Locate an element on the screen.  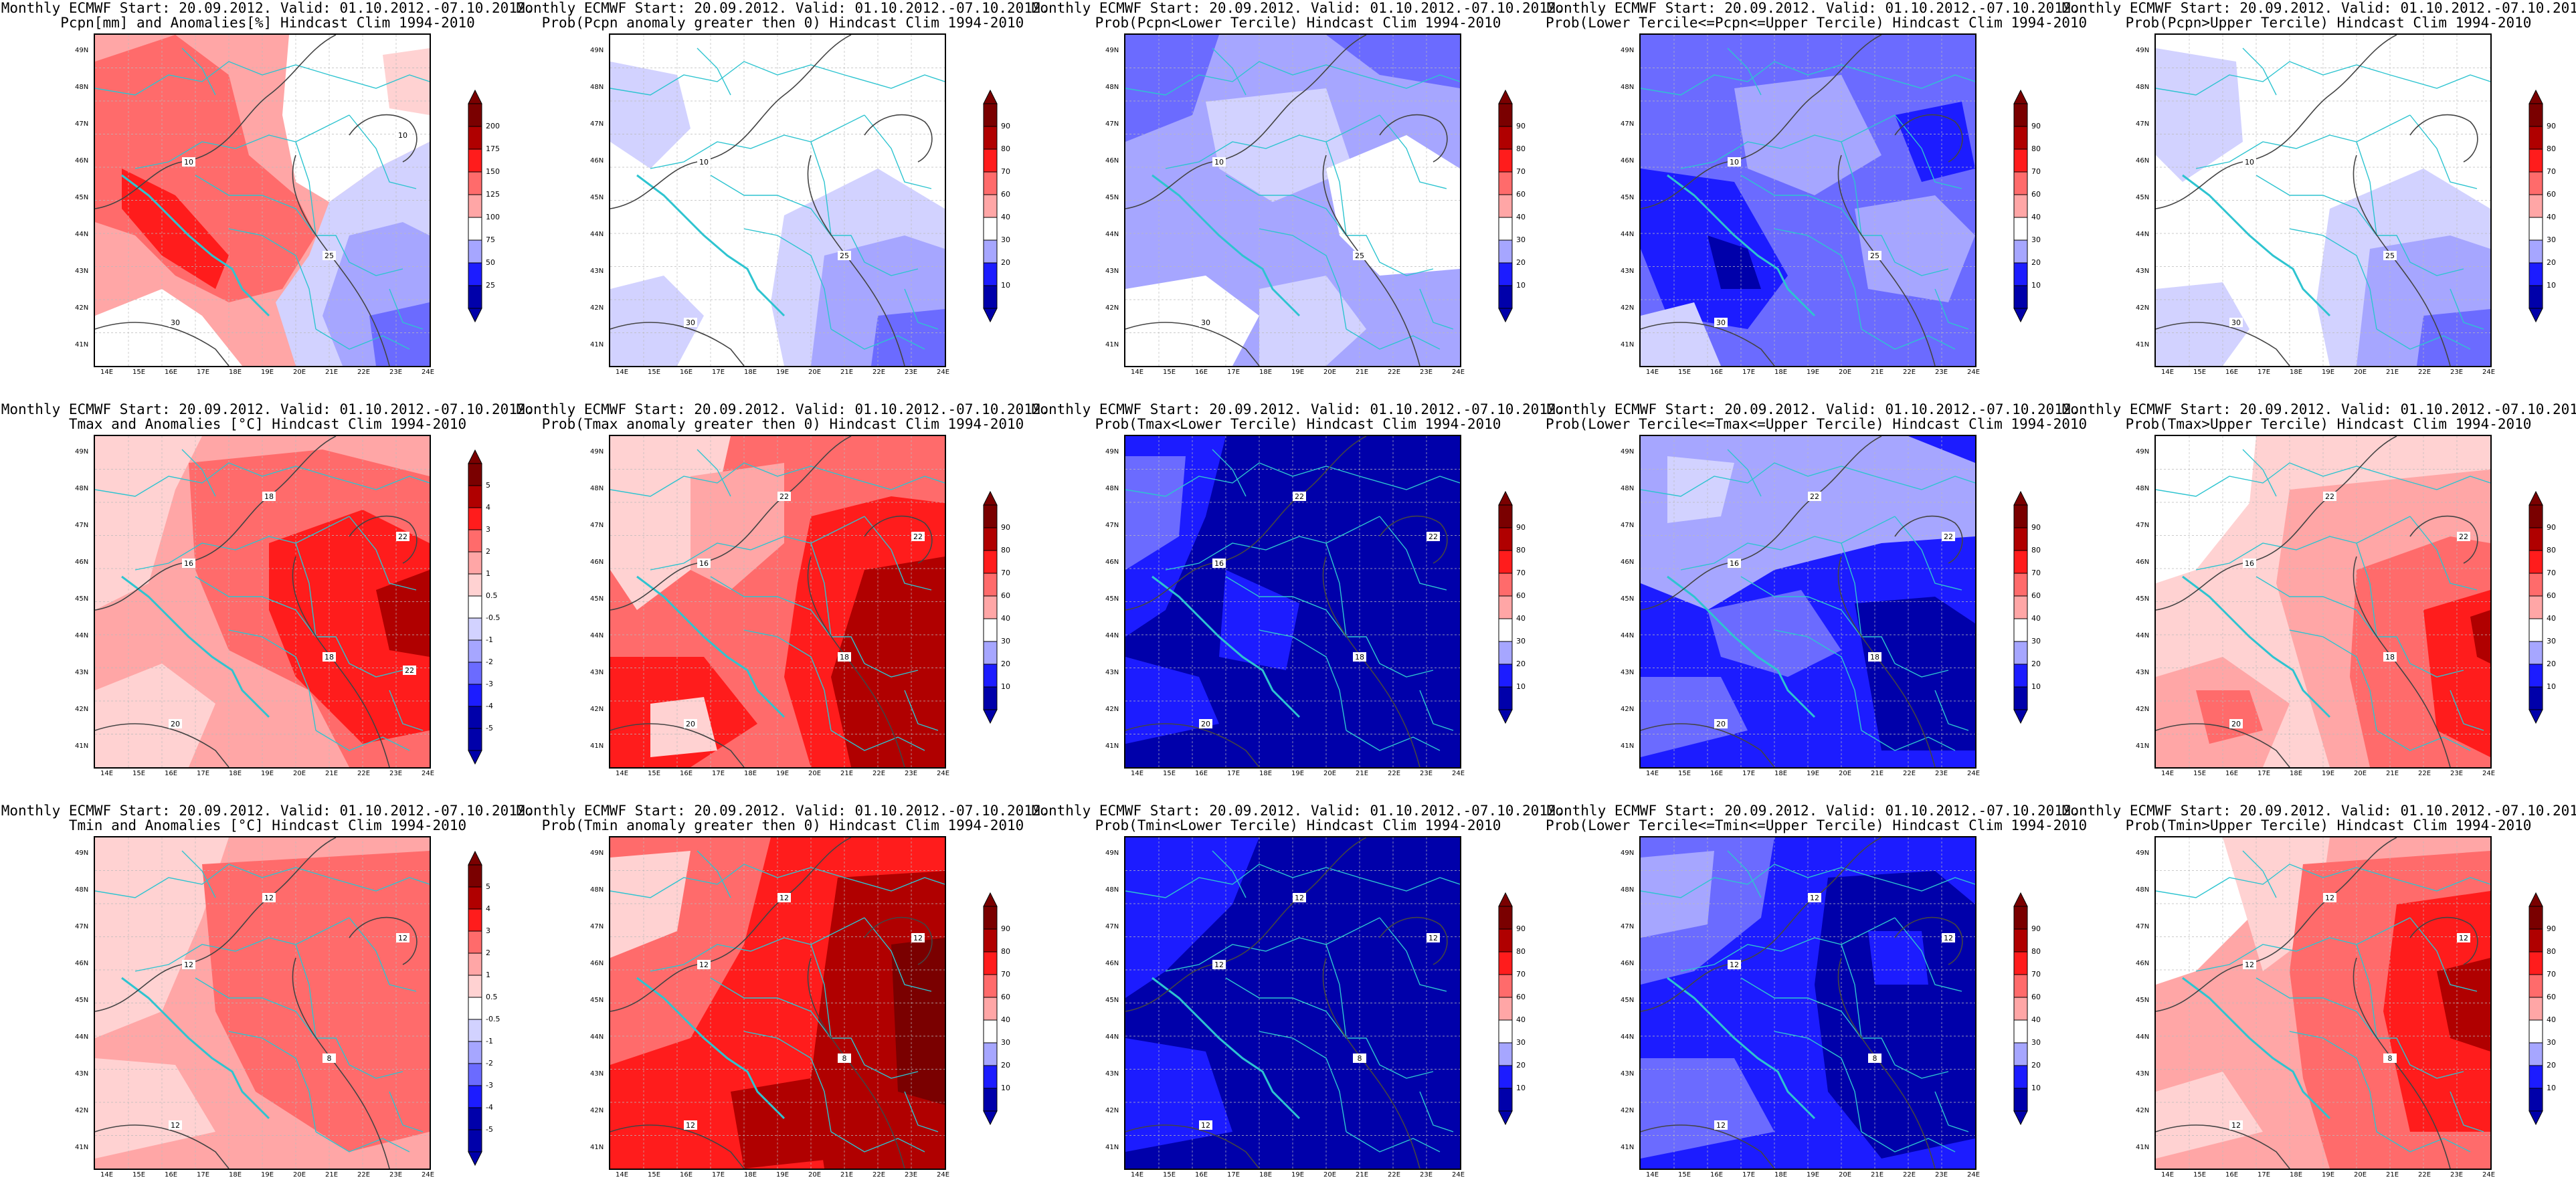
colorbar-label: -1 is located at coordinates (489, 639).